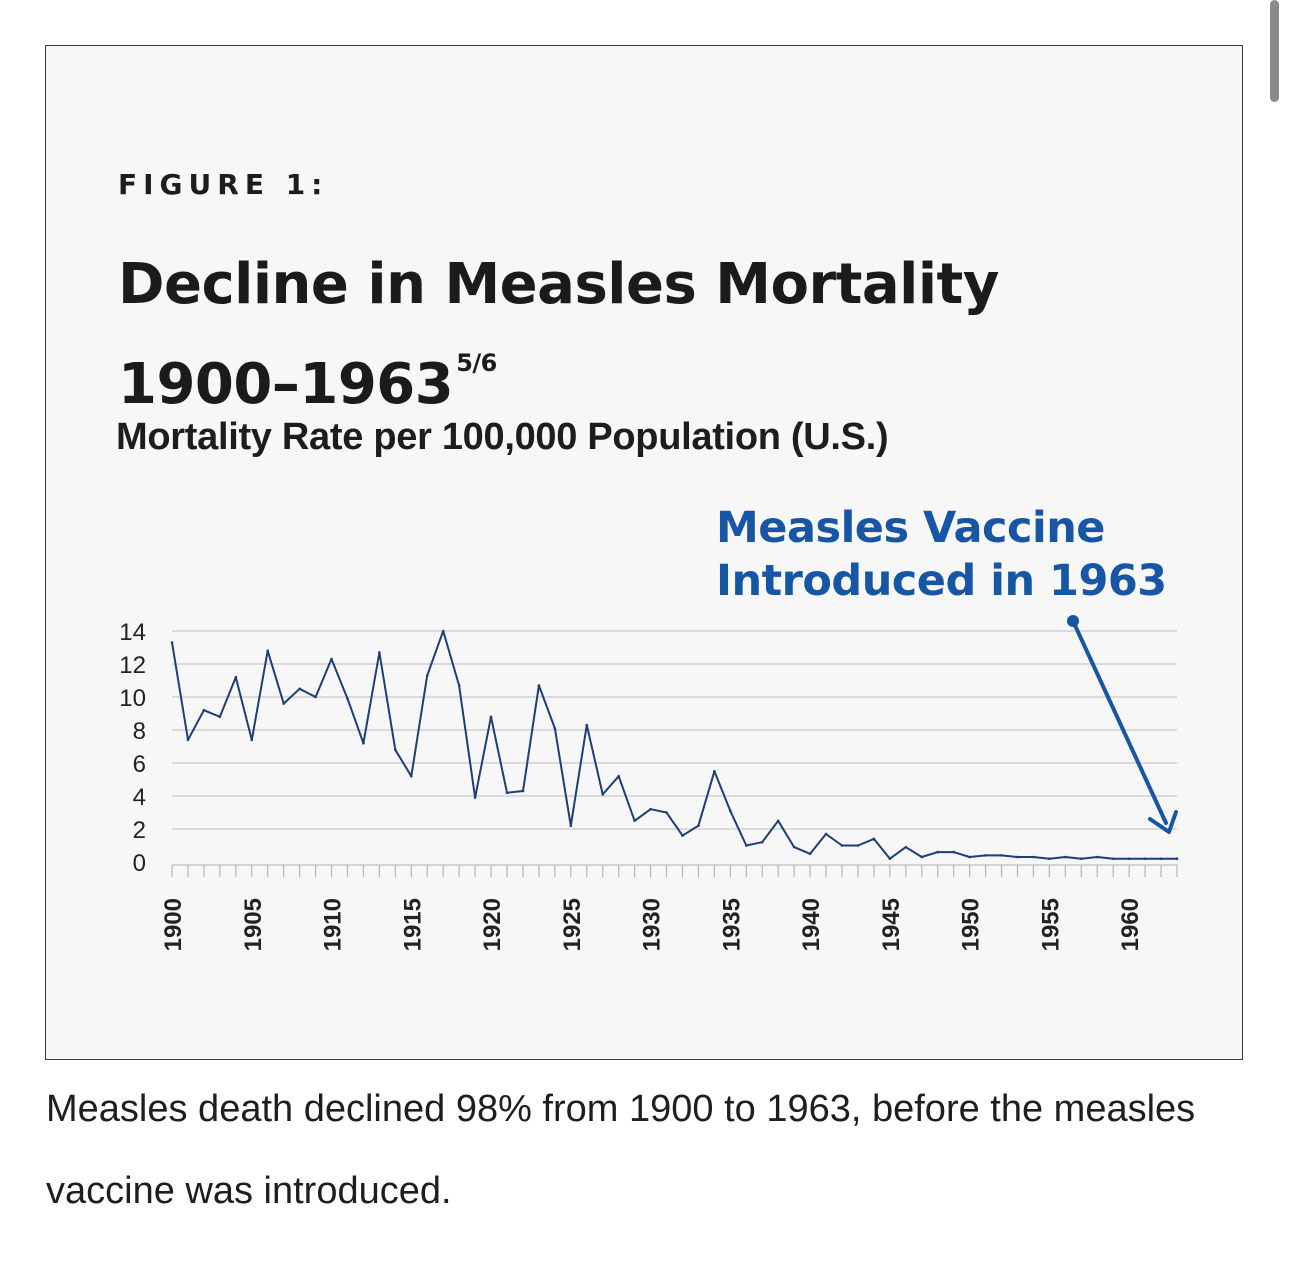 This screenshot has width=1290, height=1263. I want to click on y-tick-label: 10, so click(132, 698).